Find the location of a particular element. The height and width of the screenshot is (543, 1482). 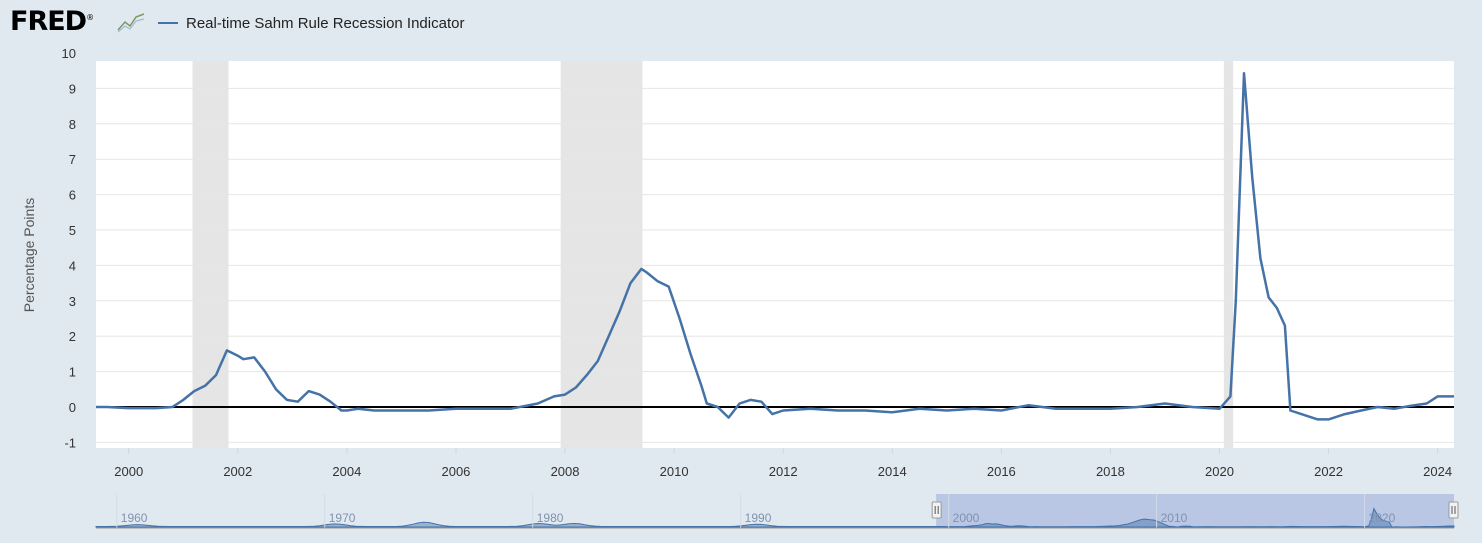

y-tick-label: 3 is located at coordinates (72, 301).